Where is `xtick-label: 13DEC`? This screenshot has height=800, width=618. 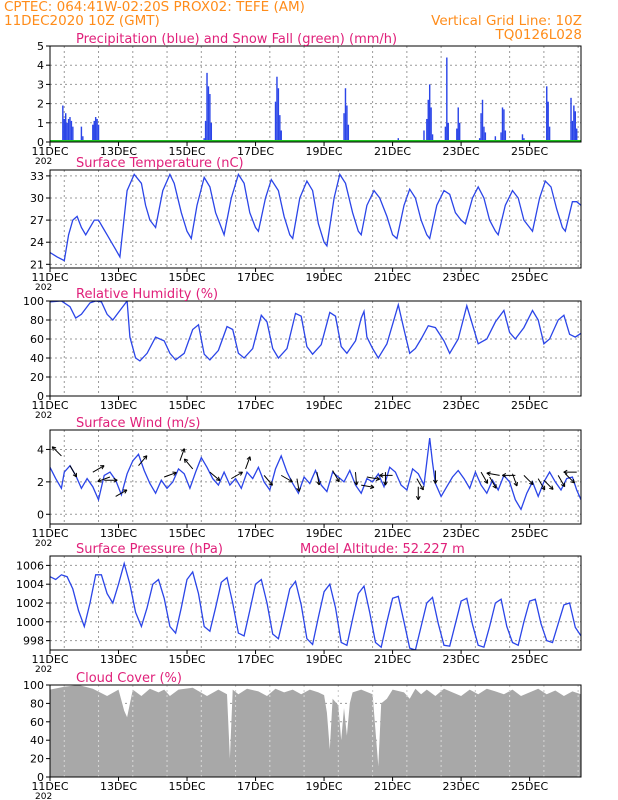 xtick-label: 13DEC is located at coordinates (118, 405).